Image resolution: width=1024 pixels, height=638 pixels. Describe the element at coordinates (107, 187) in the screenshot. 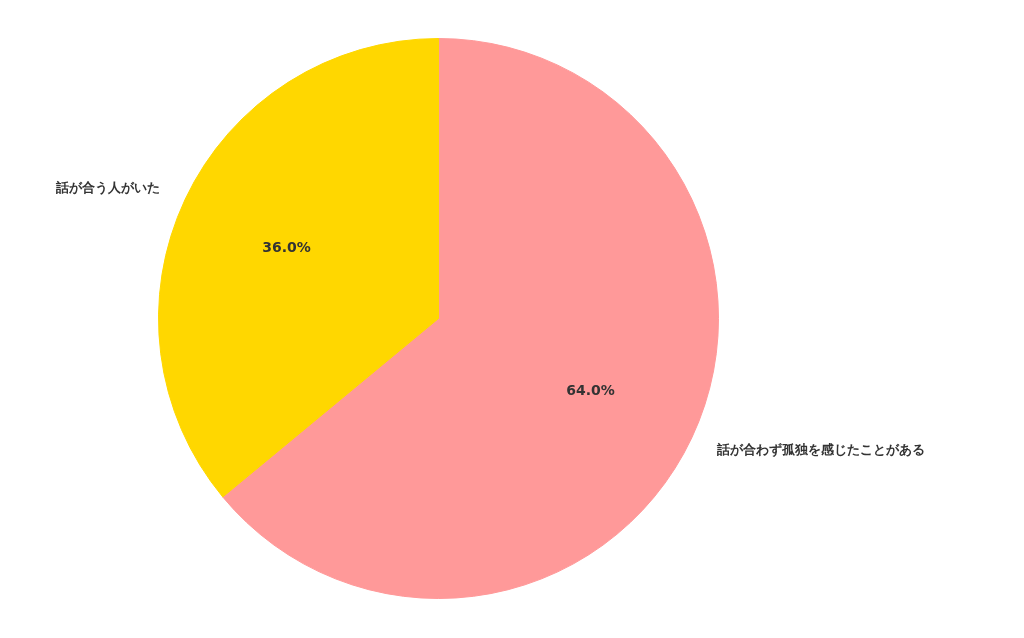

I see `slice-label: 話が合う人がいた` at that location.